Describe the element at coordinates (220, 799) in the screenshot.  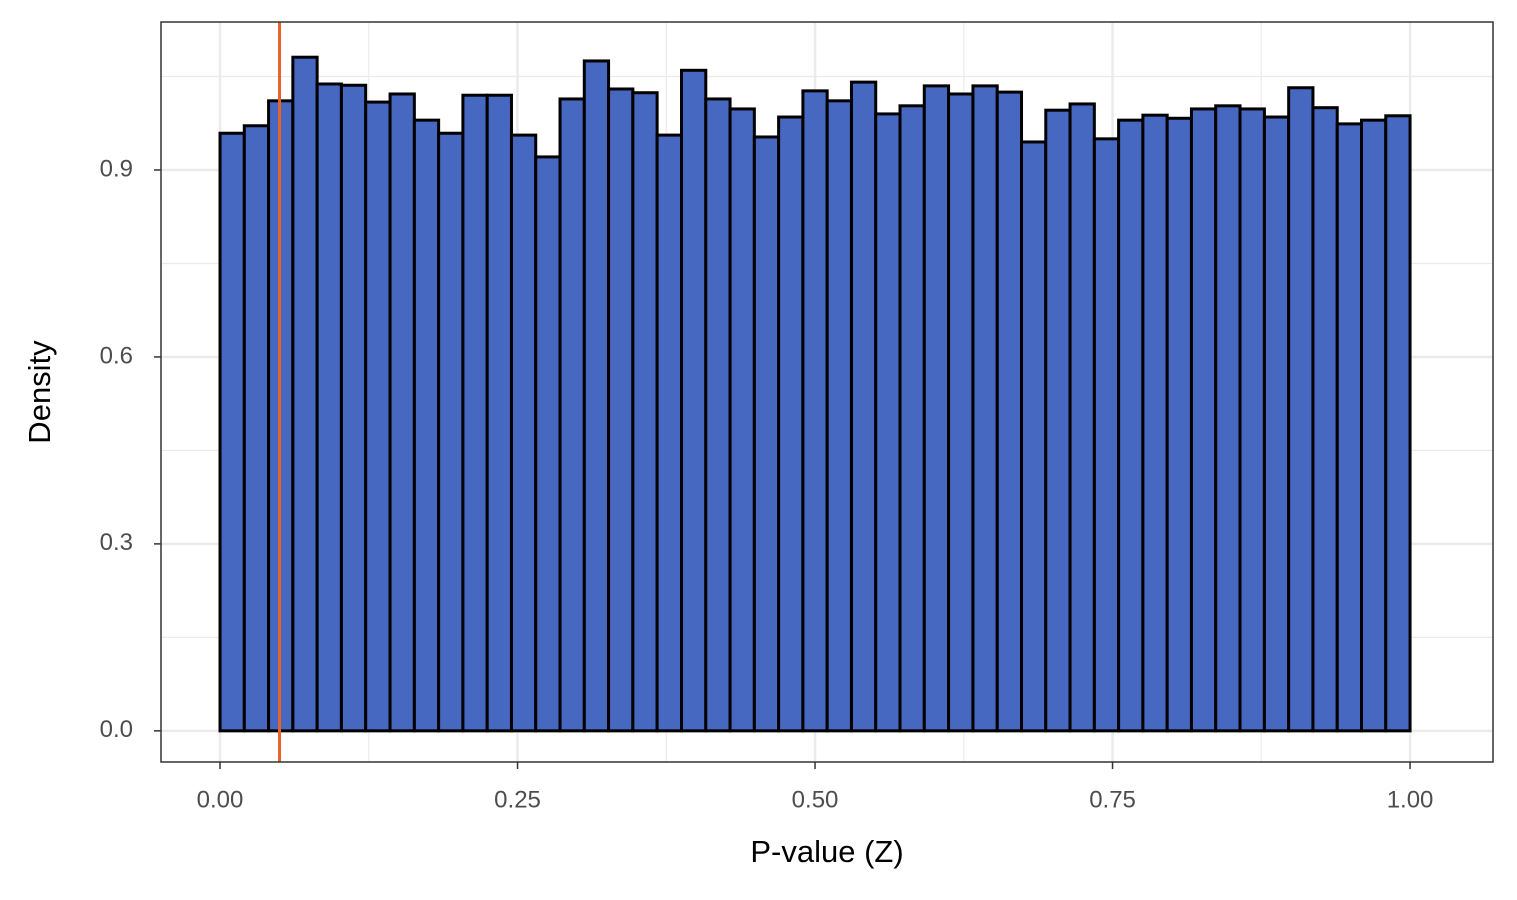
I see `x-tick-label: 0.00` at that location.